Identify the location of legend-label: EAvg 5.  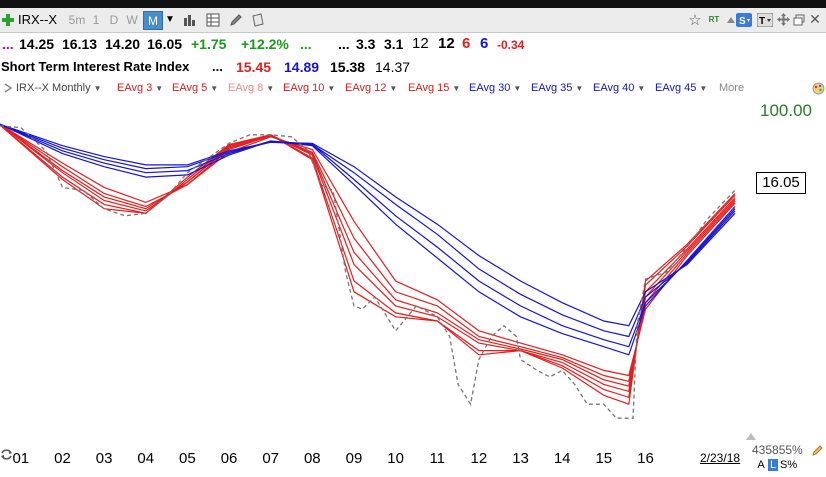
(190, 88).